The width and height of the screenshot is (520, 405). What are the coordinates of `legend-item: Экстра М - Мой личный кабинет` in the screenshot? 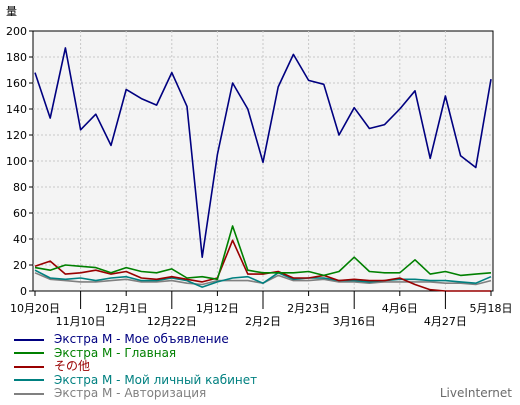 It's located at (136, 379).